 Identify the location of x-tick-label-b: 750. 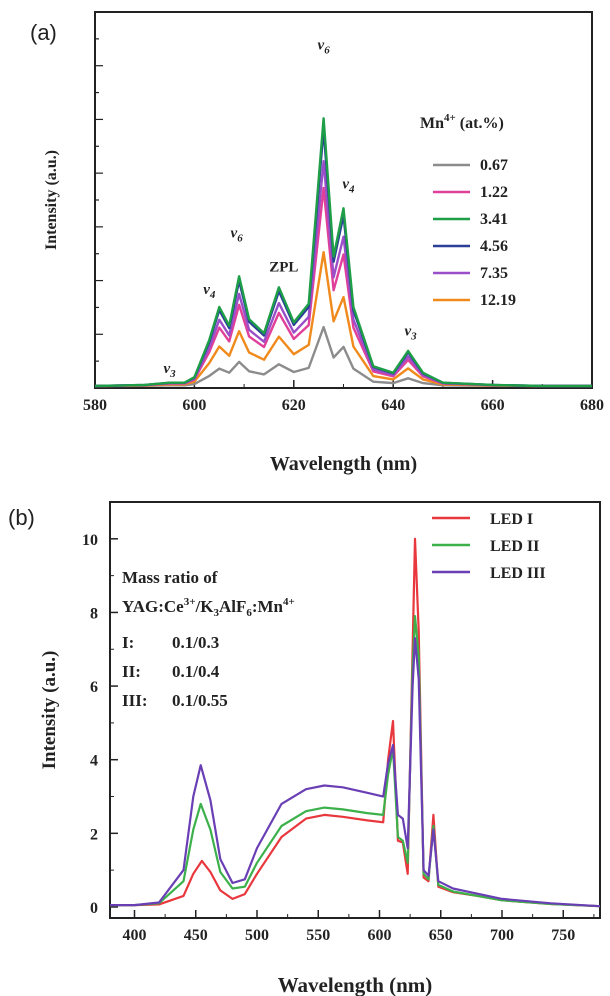
(563, 935).